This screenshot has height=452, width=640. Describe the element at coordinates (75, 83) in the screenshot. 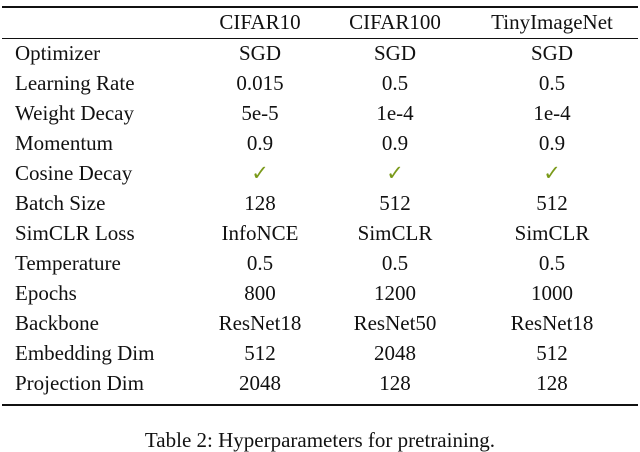

I see `row-label: Learning Rate` at that location.